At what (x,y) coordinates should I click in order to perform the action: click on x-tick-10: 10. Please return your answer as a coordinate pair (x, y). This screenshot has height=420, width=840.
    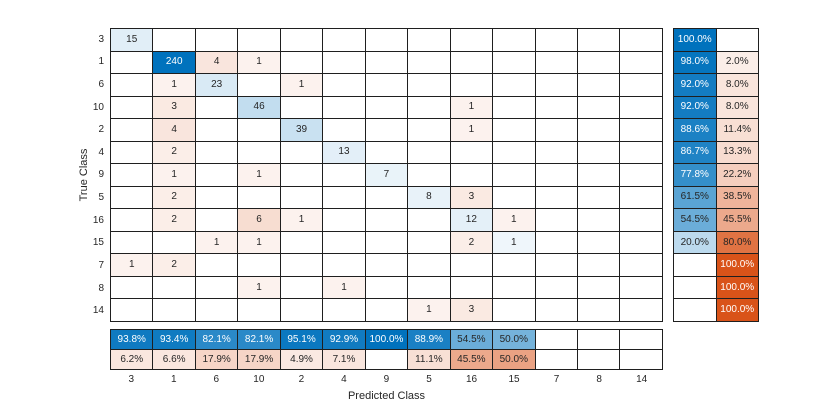
    Looking at the image, I should click on (259, 379).